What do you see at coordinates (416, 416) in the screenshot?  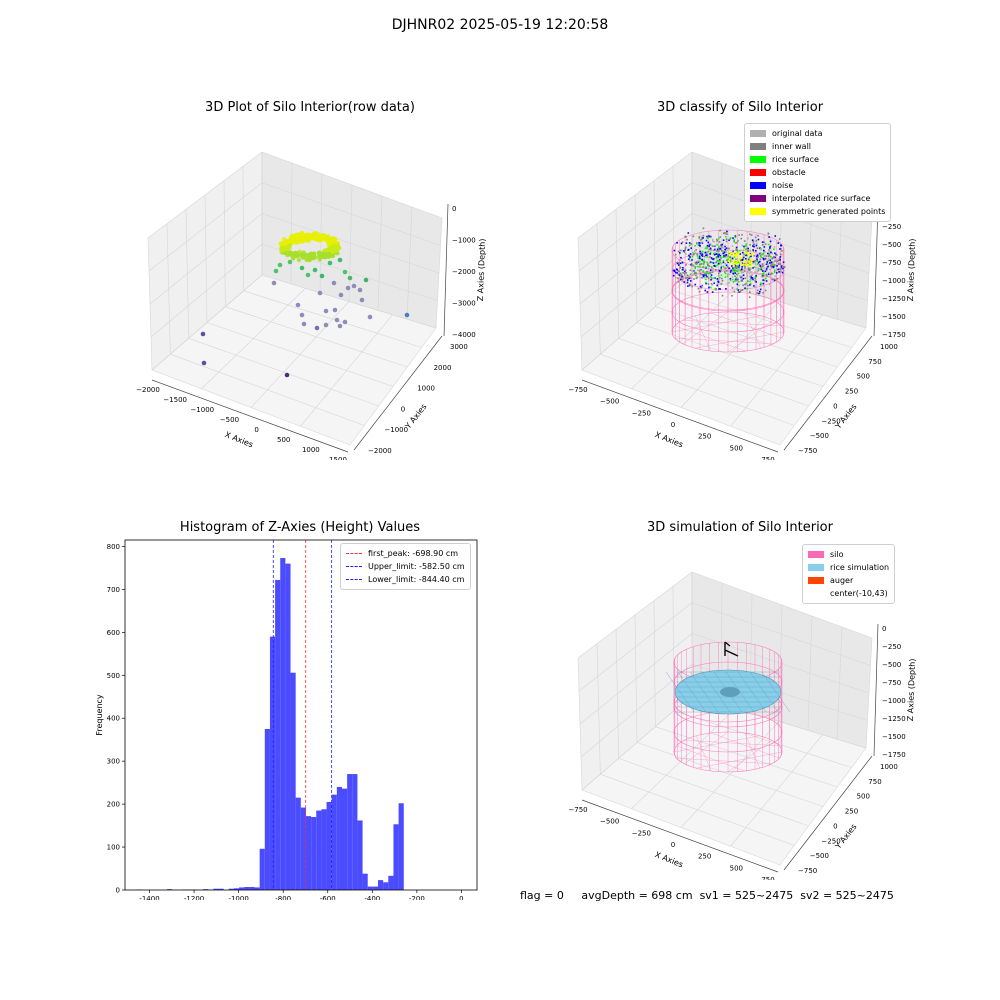 I see `y-axis-label: Y Axies` at bounding box center [416, 416].